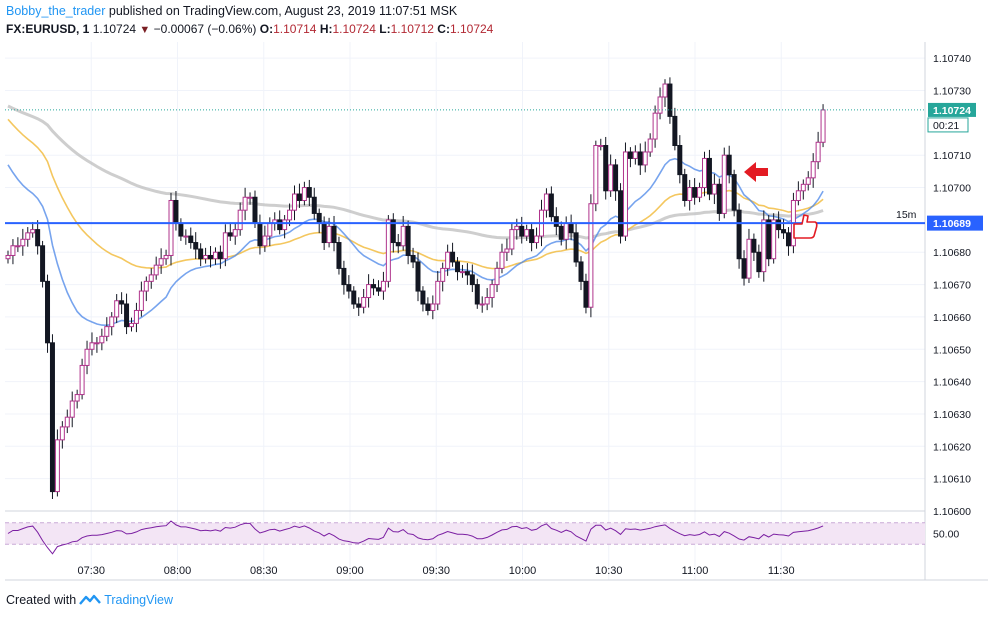  I want to click on tradingview-brand-link: TradingView, so click(138, 600).